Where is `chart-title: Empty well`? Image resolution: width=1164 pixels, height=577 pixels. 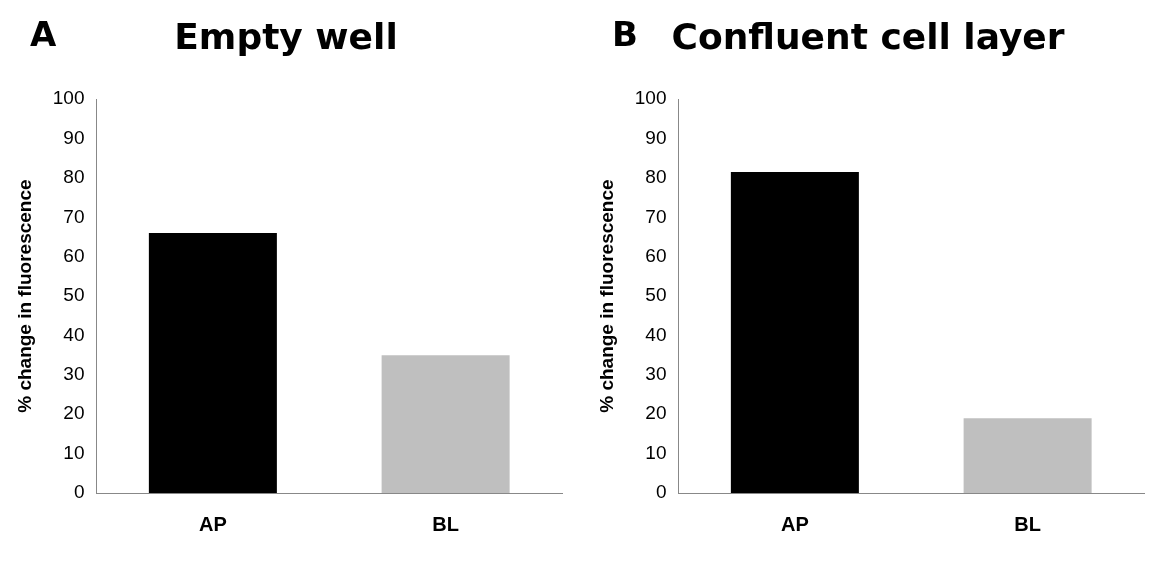 chart-title: Empty well is located at coordinates (286, 36).